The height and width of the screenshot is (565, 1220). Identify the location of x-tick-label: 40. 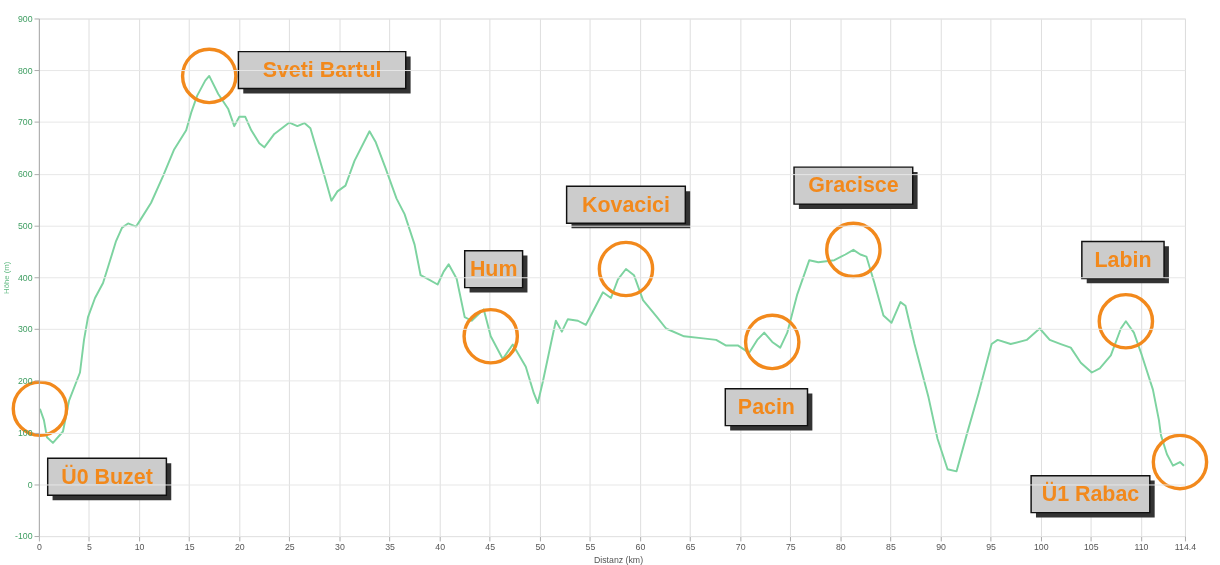
(440, 547).